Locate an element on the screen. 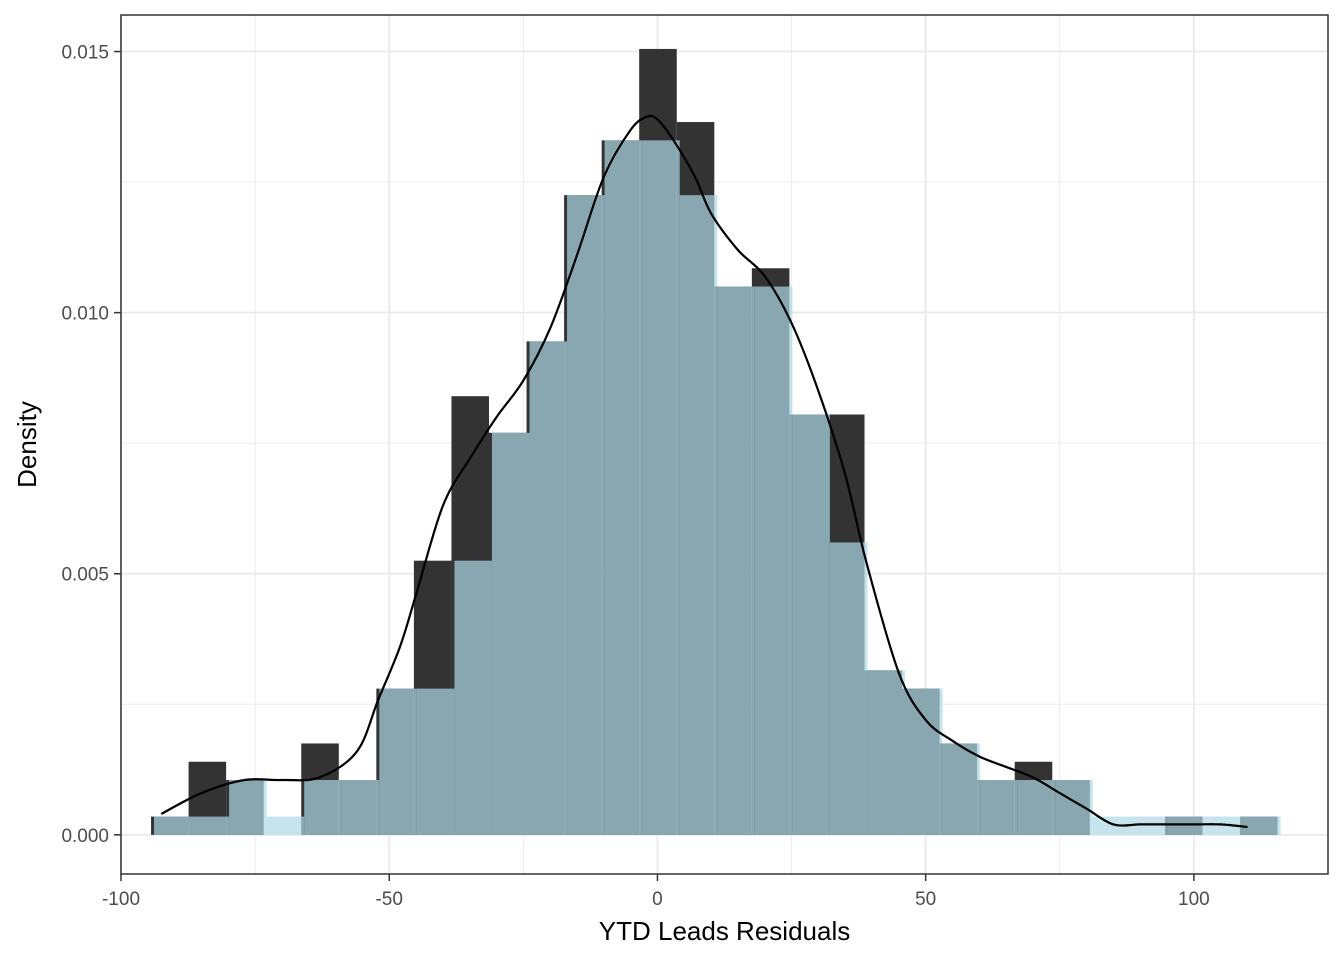  x-tick-label: -50 is located at coordinates (388, 899).